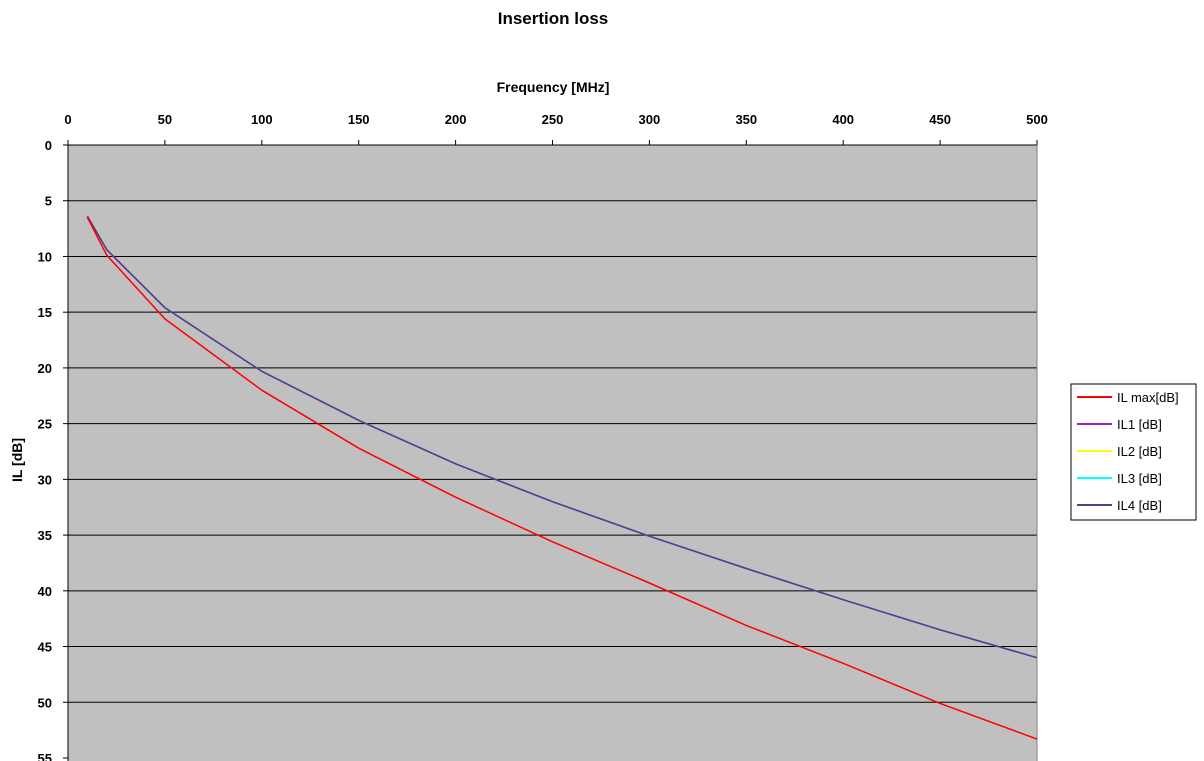 This screenshot has height=761, width=1204. What do you see at coordinates (650, 119) in the screenshot?
I see `x-tick-label: 300` at bounding box center [650, 119].